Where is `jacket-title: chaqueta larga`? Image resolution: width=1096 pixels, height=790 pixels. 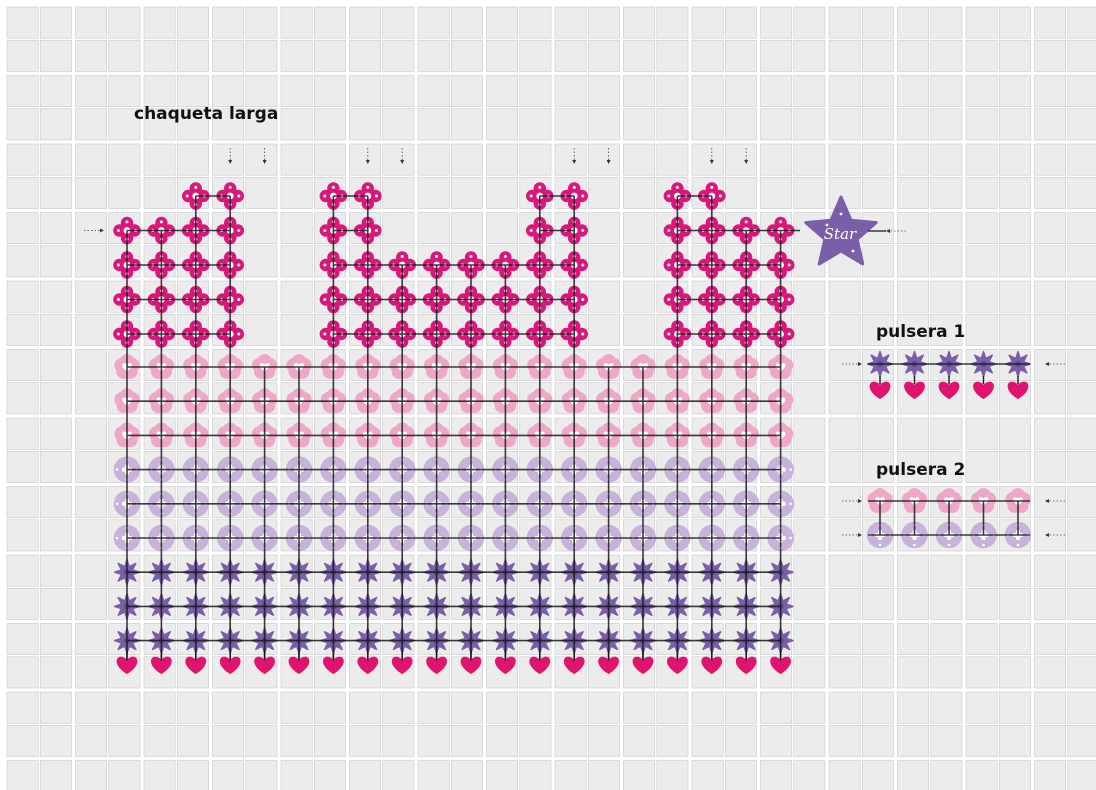 jacket-title: chaqueta larga is located at coordinates (206, 114).